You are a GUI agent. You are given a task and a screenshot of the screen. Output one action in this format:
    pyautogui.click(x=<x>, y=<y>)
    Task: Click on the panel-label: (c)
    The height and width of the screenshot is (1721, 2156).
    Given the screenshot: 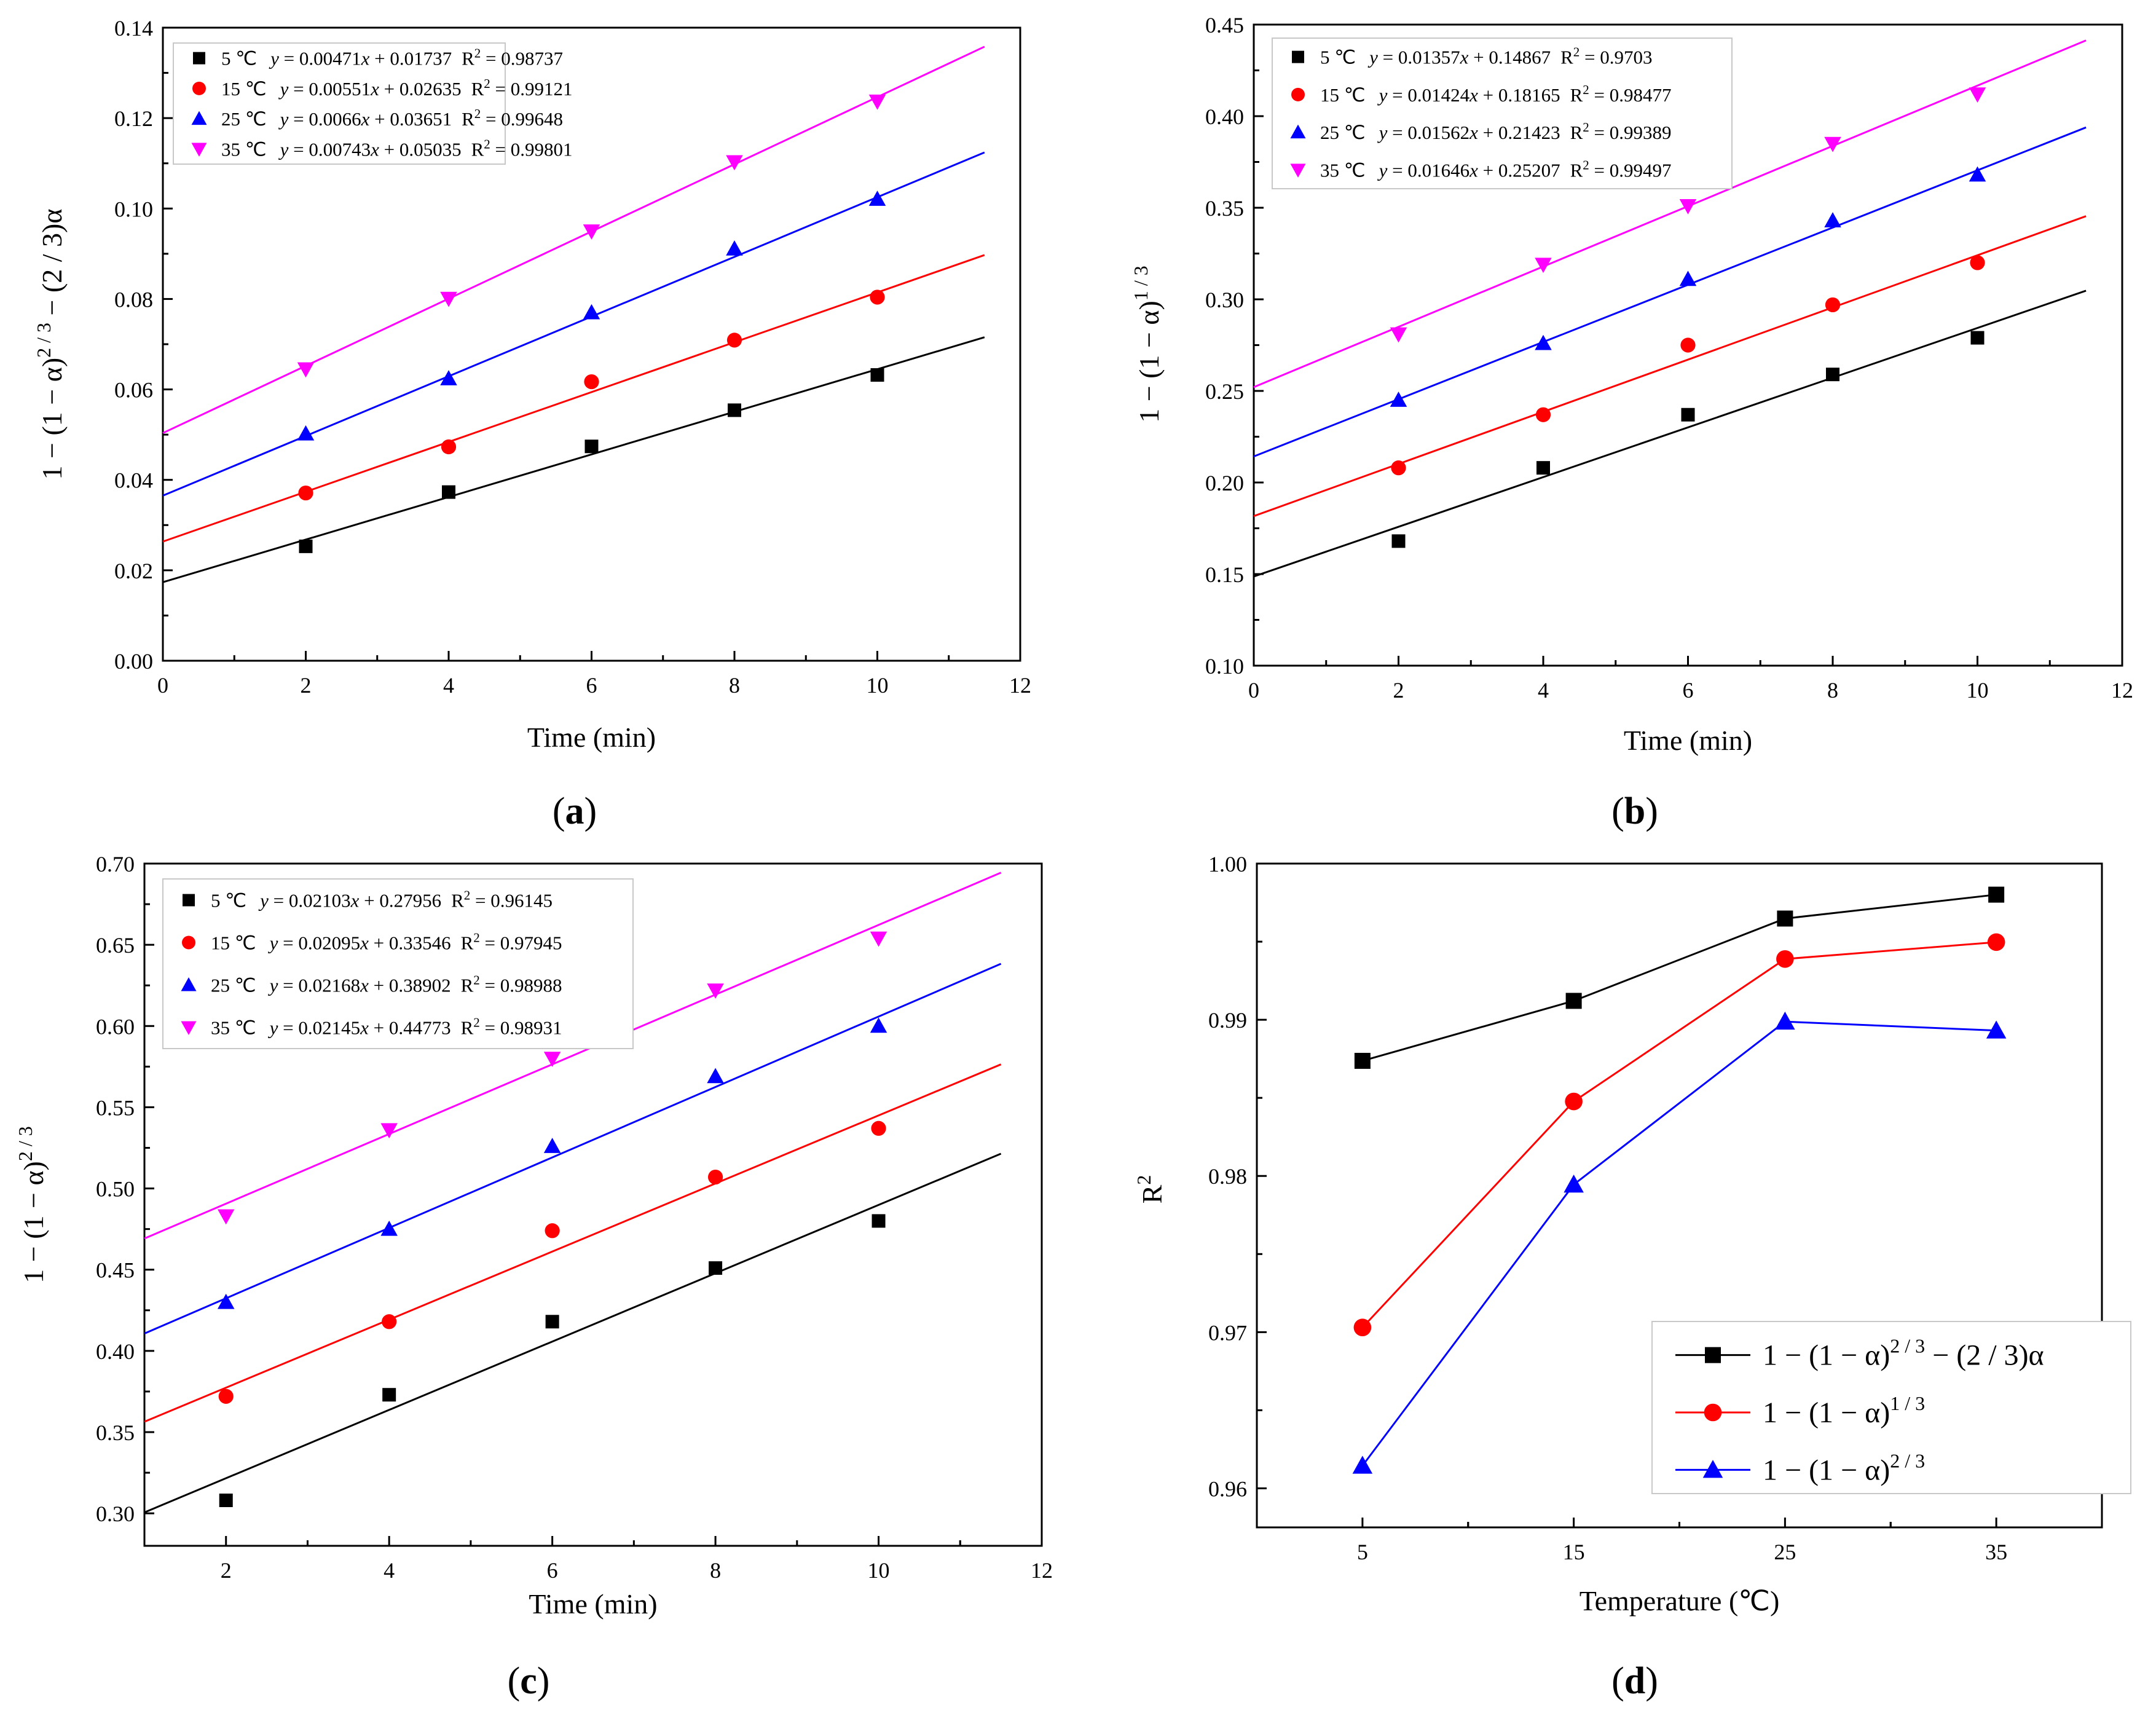 What is the action you would take?
    pyautogui.click(x=529, y=1681)
    